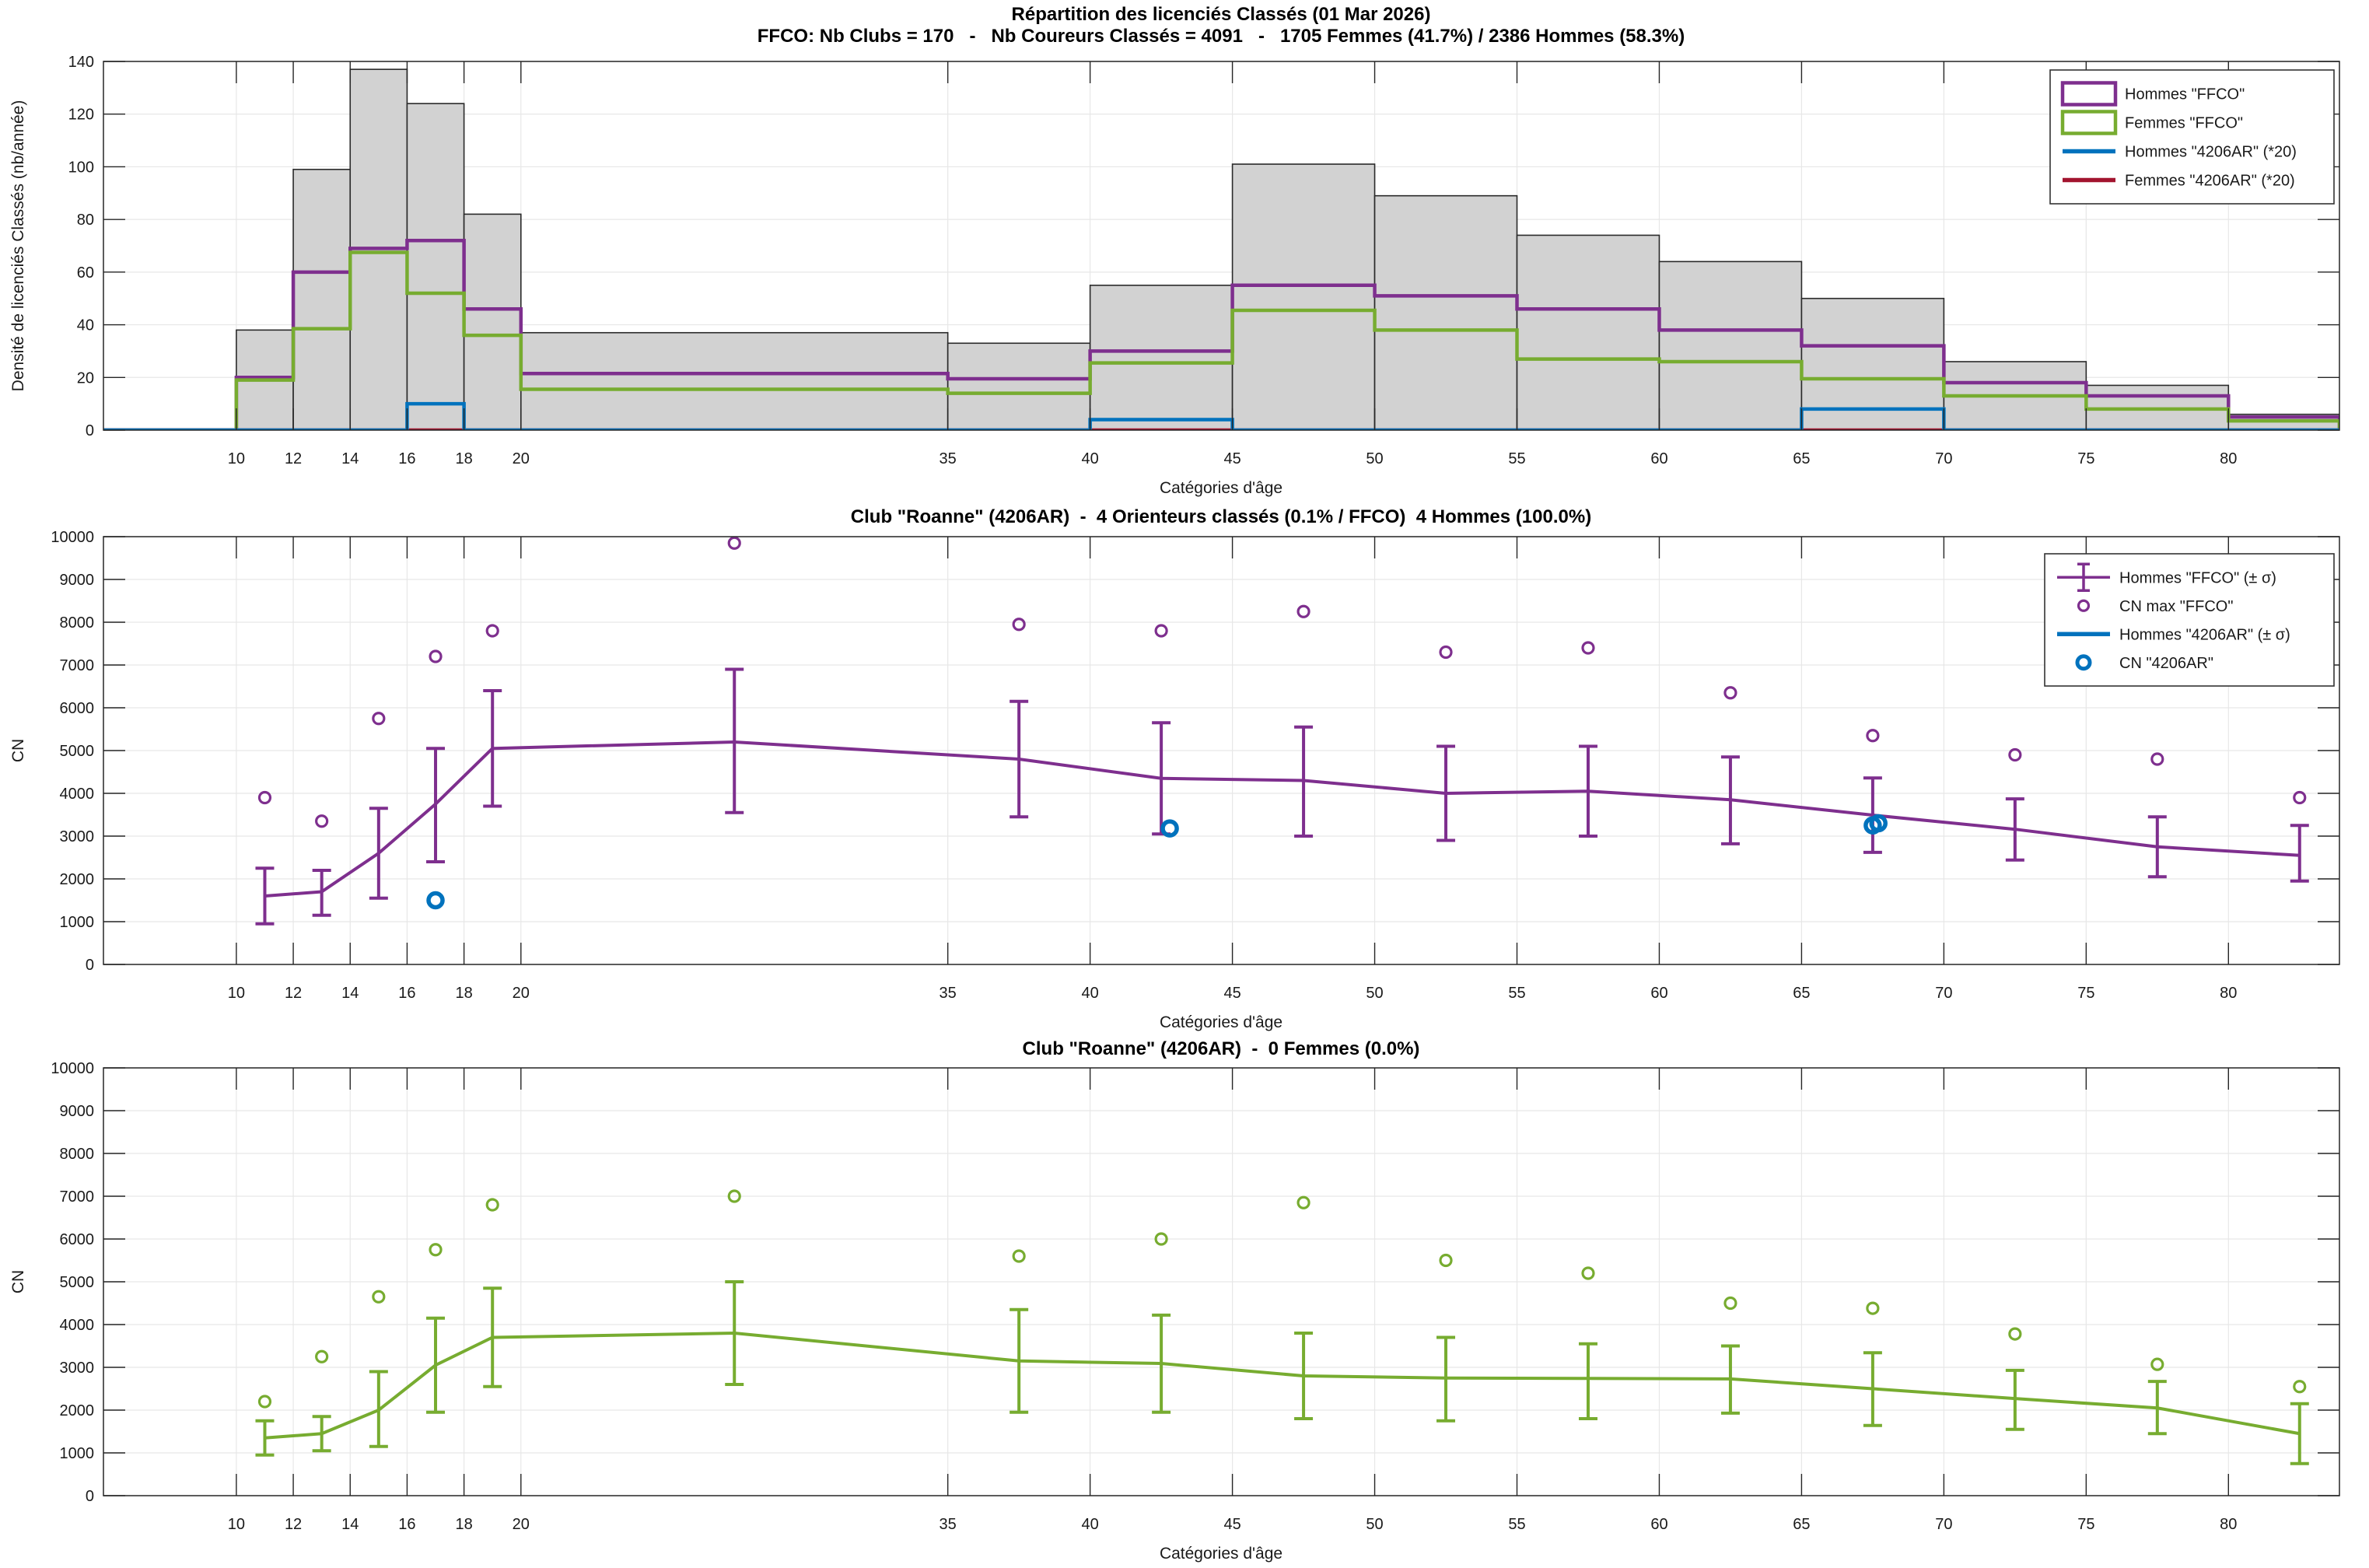 The height and width of the screenshot is (1568, 2369). Describe the element at coordinates (2166, 664) in the screenshot. I see `legend-label: CN "4206AR"` at that location.